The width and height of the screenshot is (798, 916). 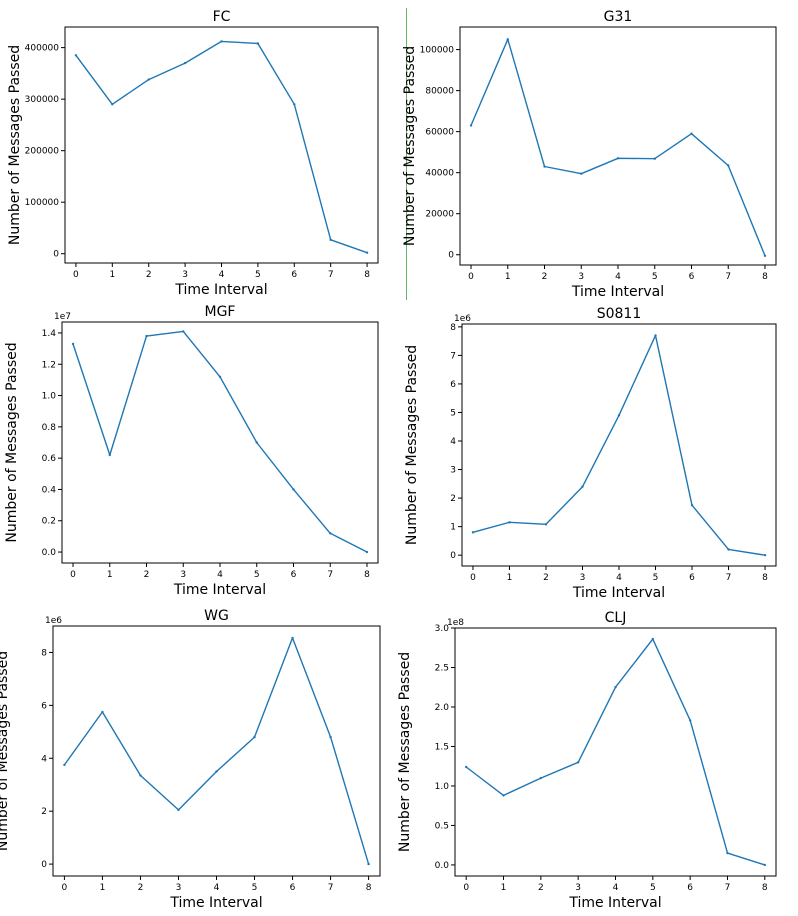 I want to click on y-tick-label: 80000, so click(x=439, y=92).